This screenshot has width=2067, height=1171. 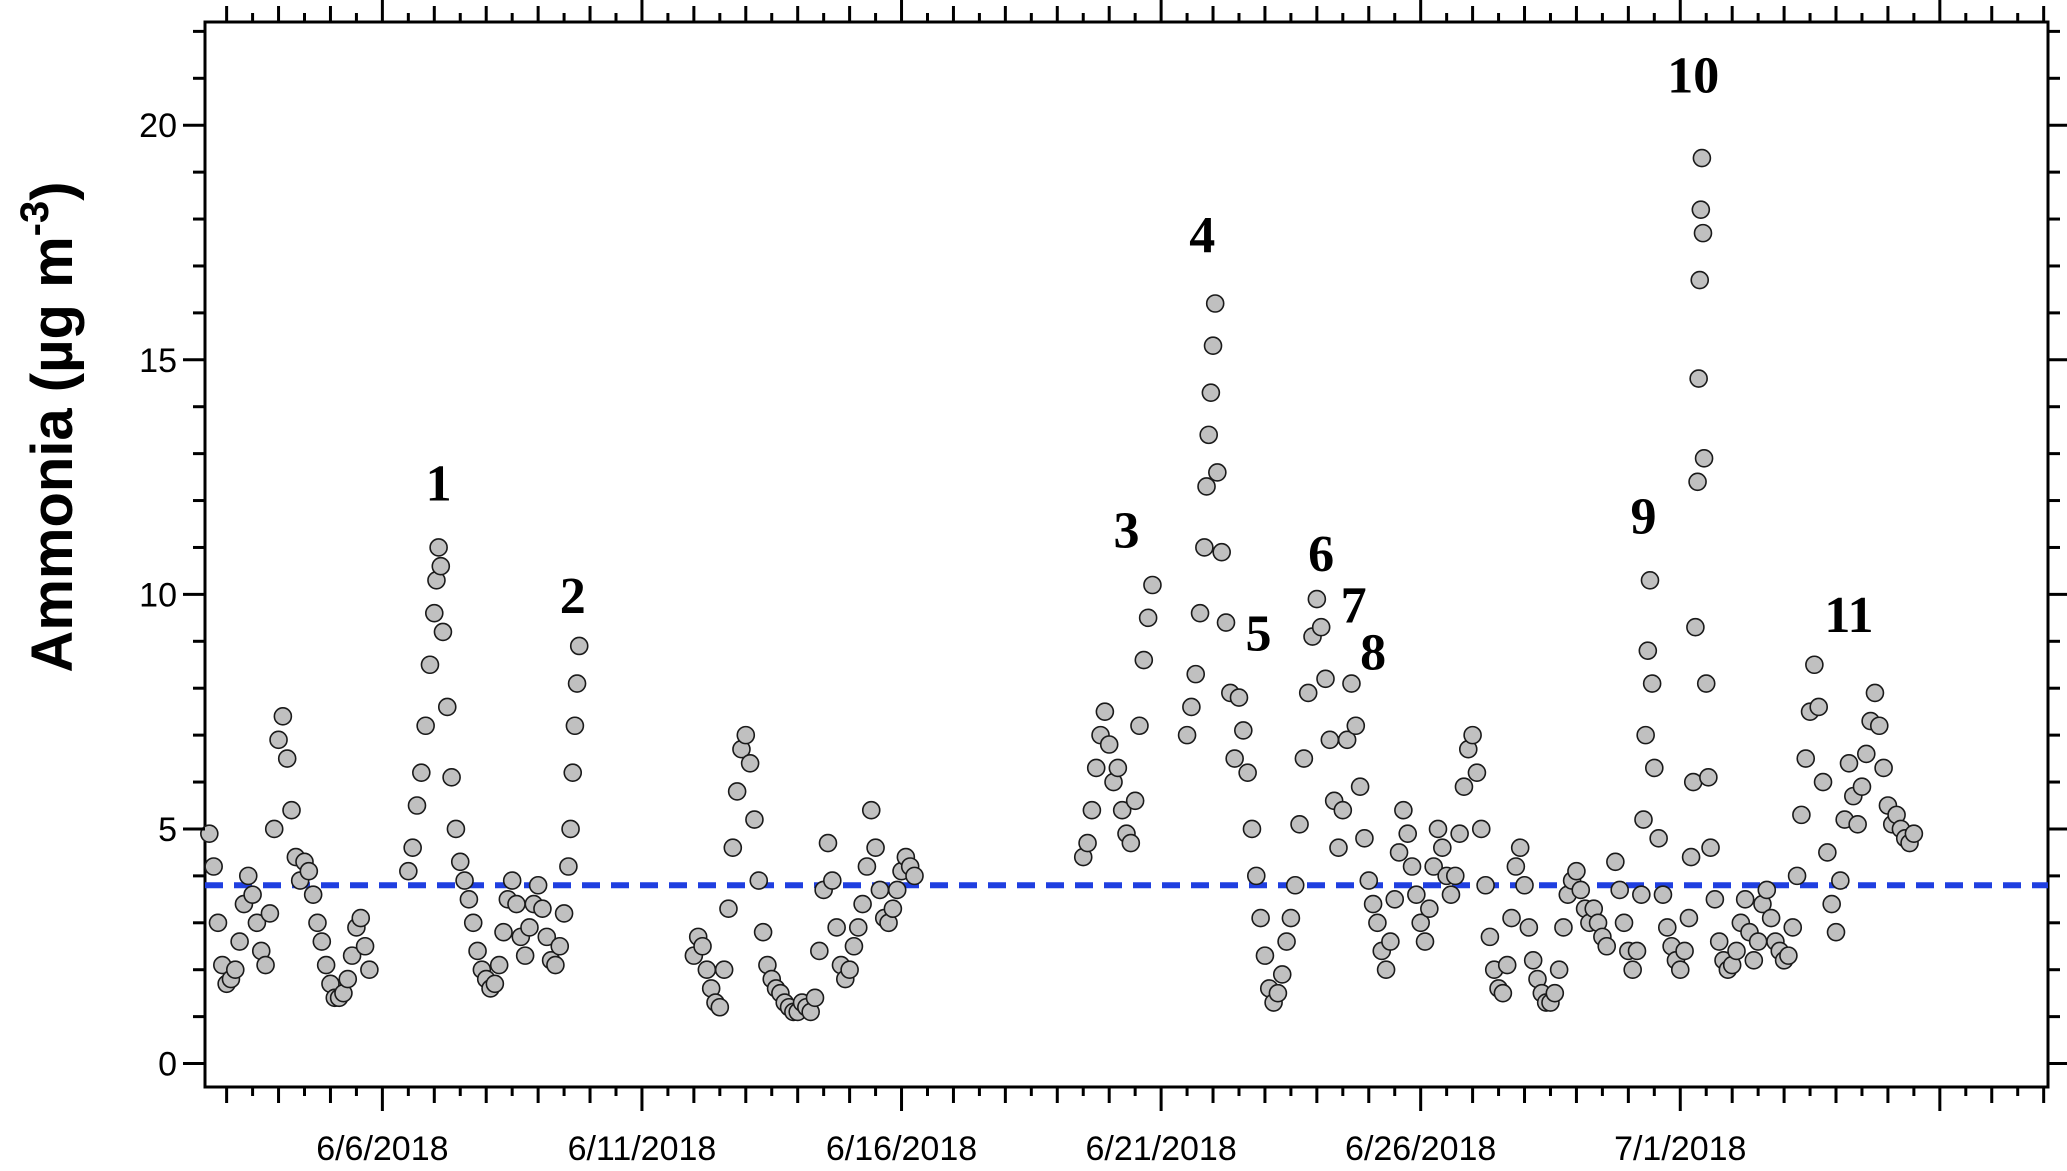 What do you see at coordinates (1321, 554) in the screenshot?
I see `peak-annotation-label: 6` at bounding box center [1321, 554].